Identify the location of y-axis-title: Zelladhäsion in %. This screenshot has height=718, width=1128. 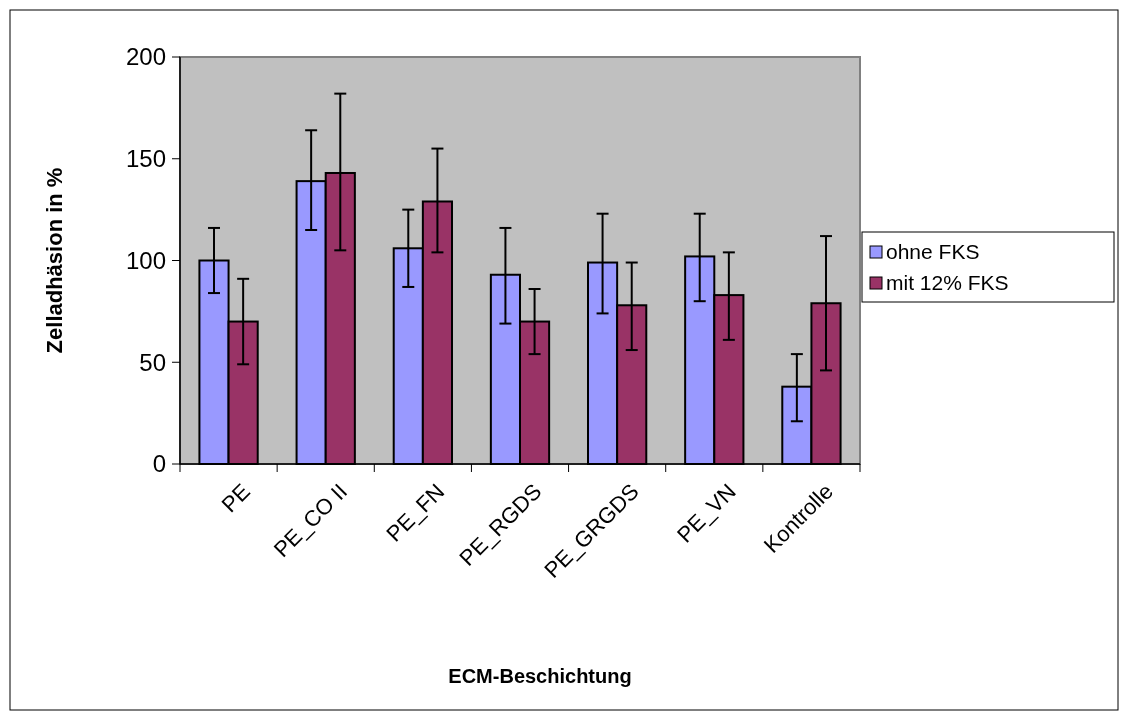
(54, 260).